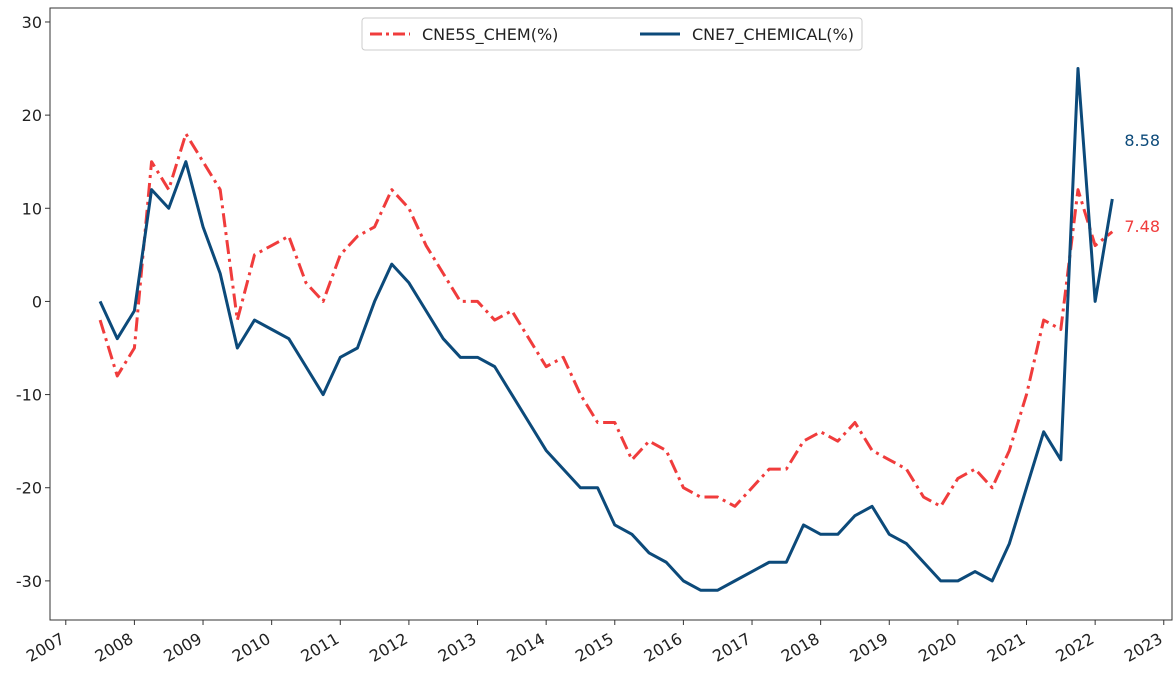 The height and width of the screenshot is (682, 1176). I want to click on x-tick-label: 2010, so click(251, 647).